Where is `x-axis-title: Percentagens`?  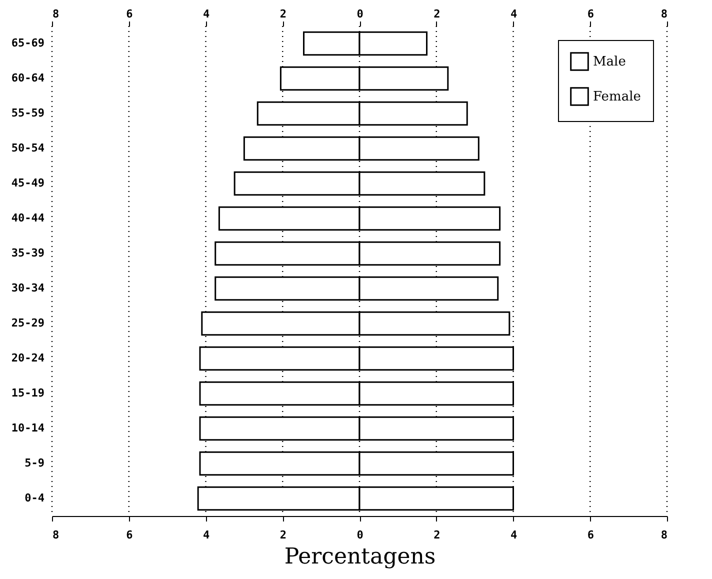
x-axis-title: Percentagens is located at coordinates (360, 557).